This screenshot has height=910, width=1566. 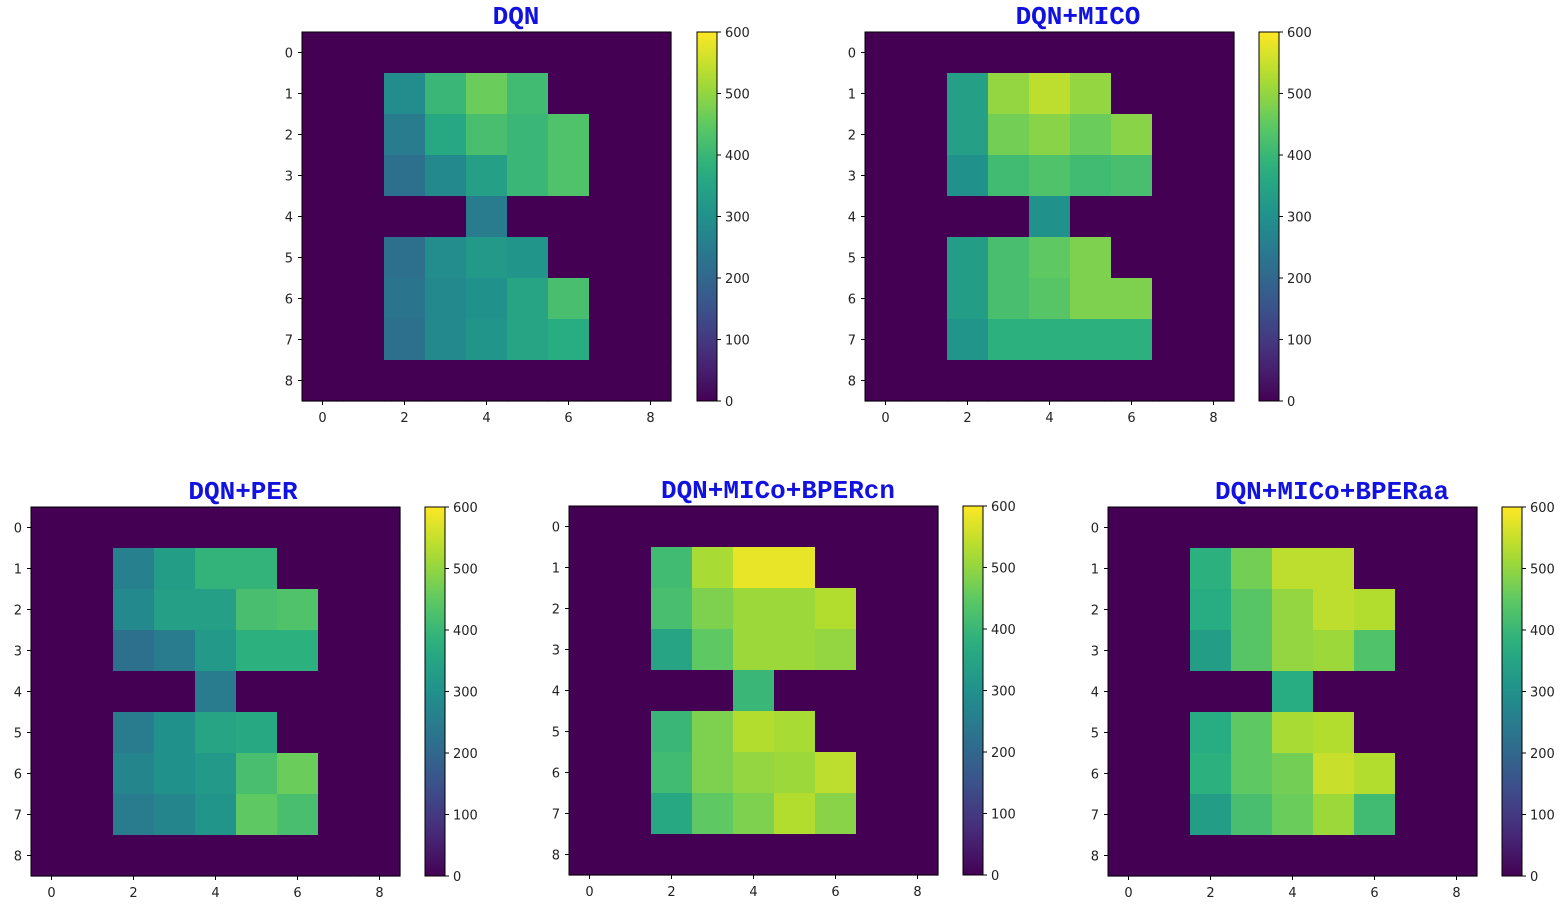 I want to click on colorbar, so click(x=1512, y=691).